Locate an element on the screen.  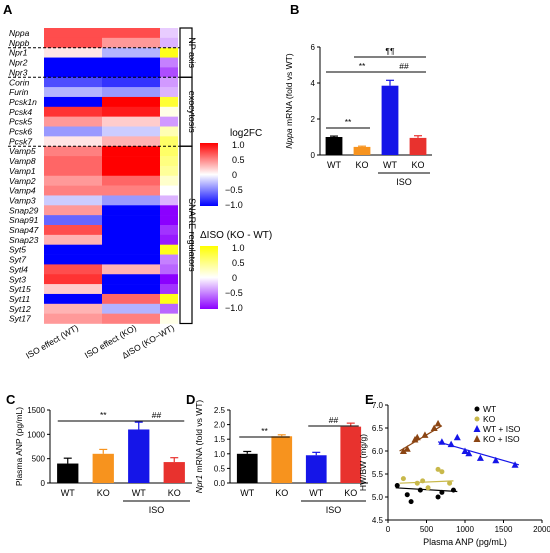
y-tick-label: 6.5 is located at coordinates (378, 428).